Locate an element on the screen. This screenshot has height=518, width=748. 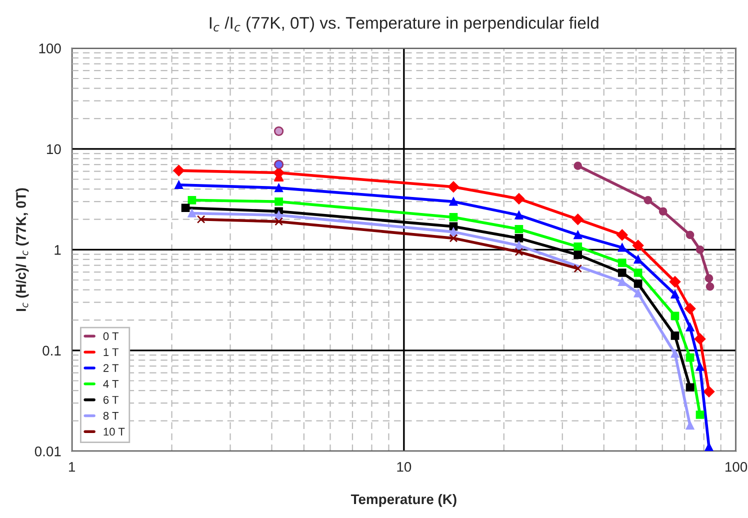
x-tick-label: 10 is located at coordinates (404, 467).